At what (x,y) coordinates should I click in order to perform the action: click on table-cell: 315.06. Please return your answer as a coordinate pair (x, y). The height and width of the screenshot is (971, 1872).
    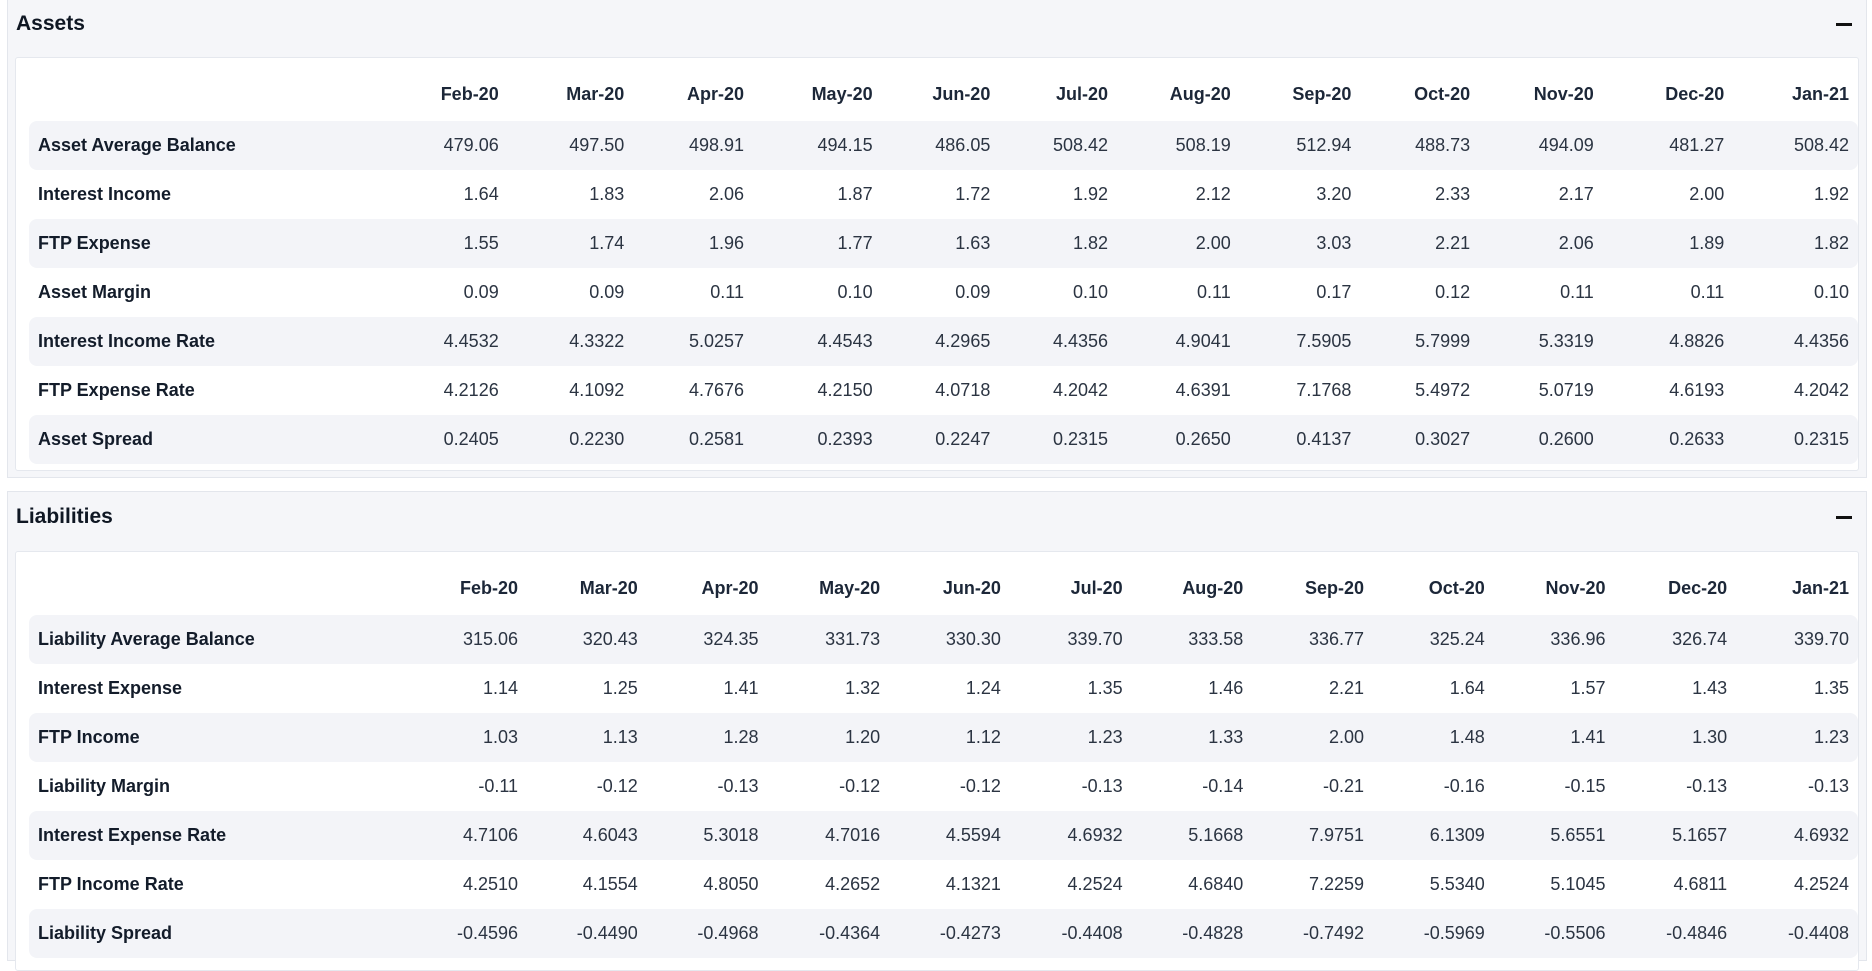
    Looking at the image, I should click on (456, 639).